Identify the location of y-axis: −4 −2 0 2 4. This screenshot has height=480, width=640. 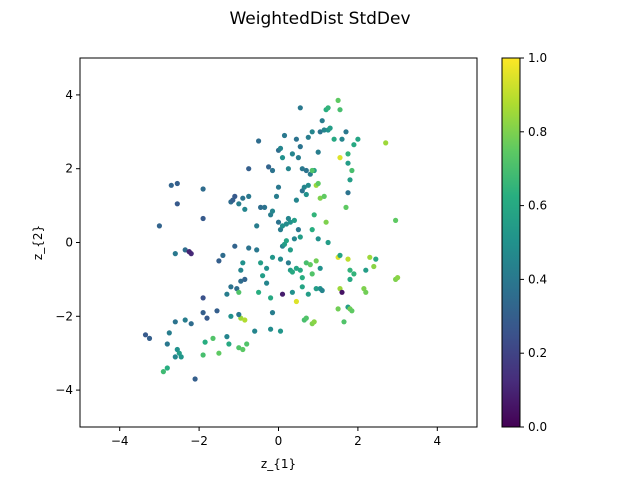
(67, 242).